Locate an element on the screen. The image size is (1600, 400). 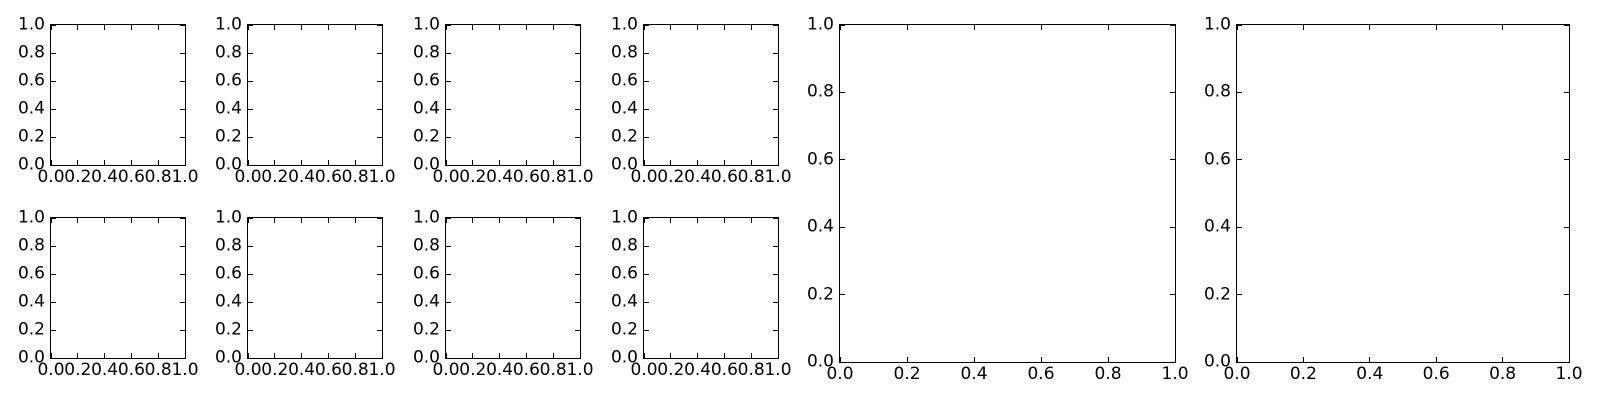
subplot-small-row2-col3: 0.0 0.0 0.2 0.2 0.4 0.4 0.6 0.6 0.8 0.8 1.0 1.0 is located at coordinates (503, 294).